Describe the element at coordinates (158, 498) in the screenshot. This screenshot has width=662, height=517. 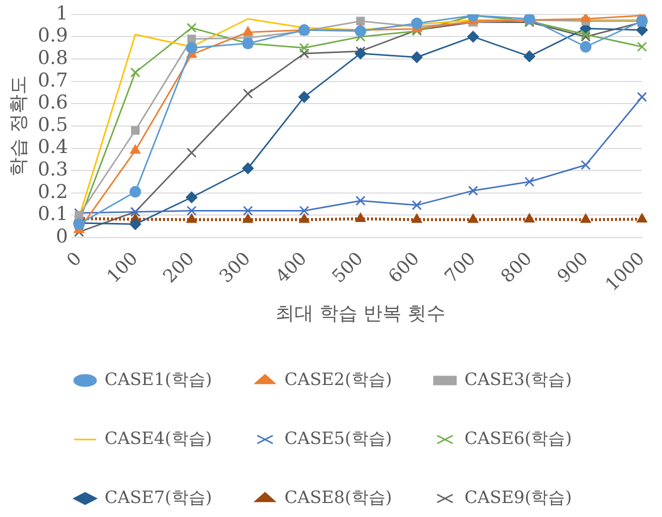
I see `legend-label: CASE7(학습)` at that location.